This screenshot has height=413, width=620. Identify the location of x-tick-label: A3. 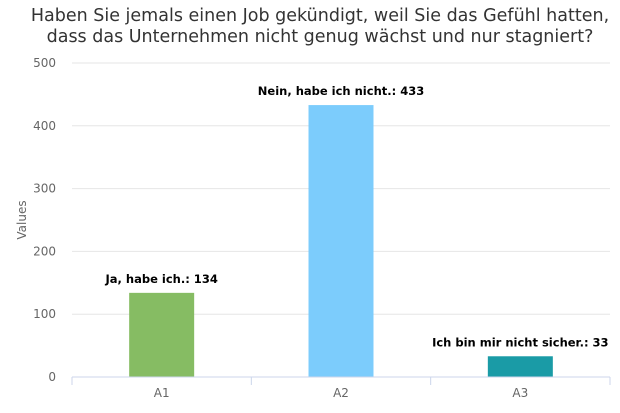
(520, 393).